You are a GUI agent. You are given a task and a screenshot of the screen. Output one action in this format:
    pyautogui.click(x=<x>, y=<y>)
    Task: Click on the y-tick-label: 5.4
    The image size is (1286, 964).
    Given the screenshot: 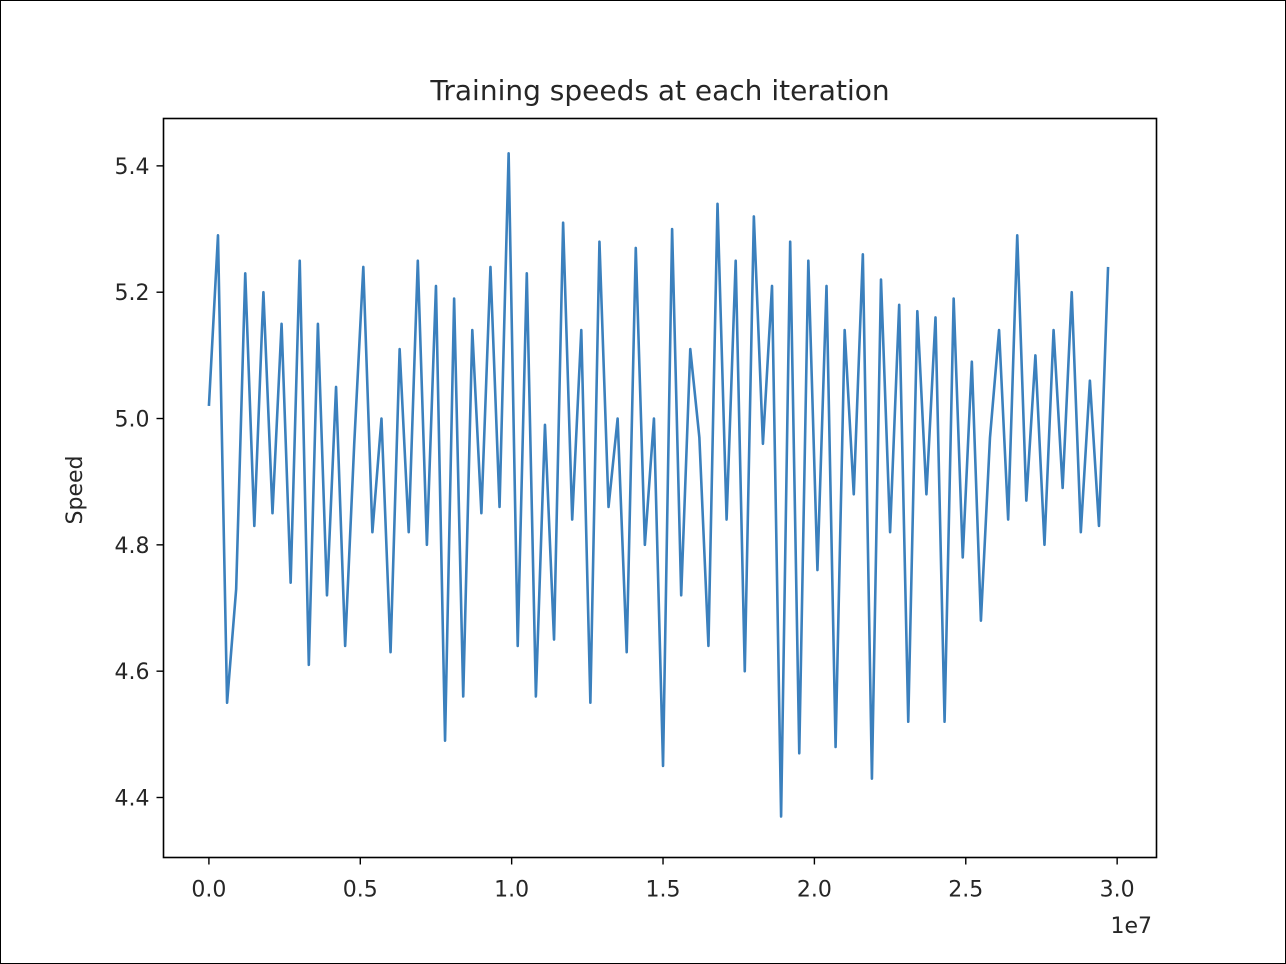 What is the action you would take?
    pyautogui.click(x=132, y=167)
    